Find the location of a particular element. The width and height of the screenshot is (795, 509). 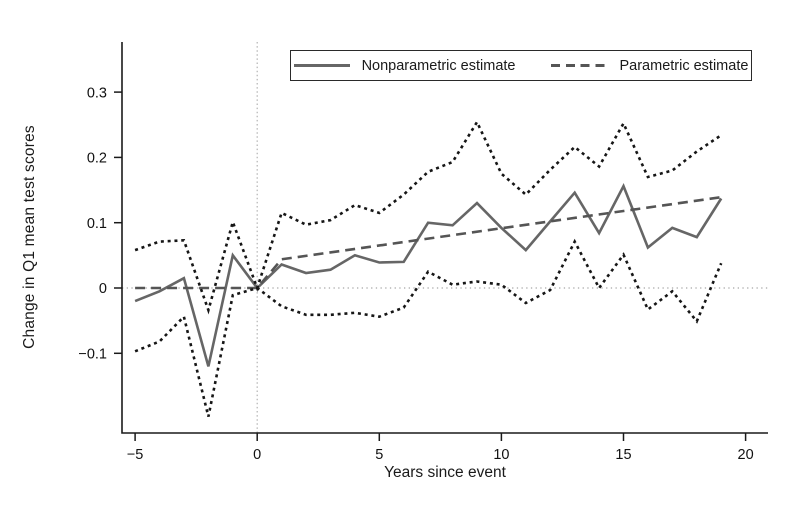

x-tick-label: 15 is located at coordinates (623, 455).